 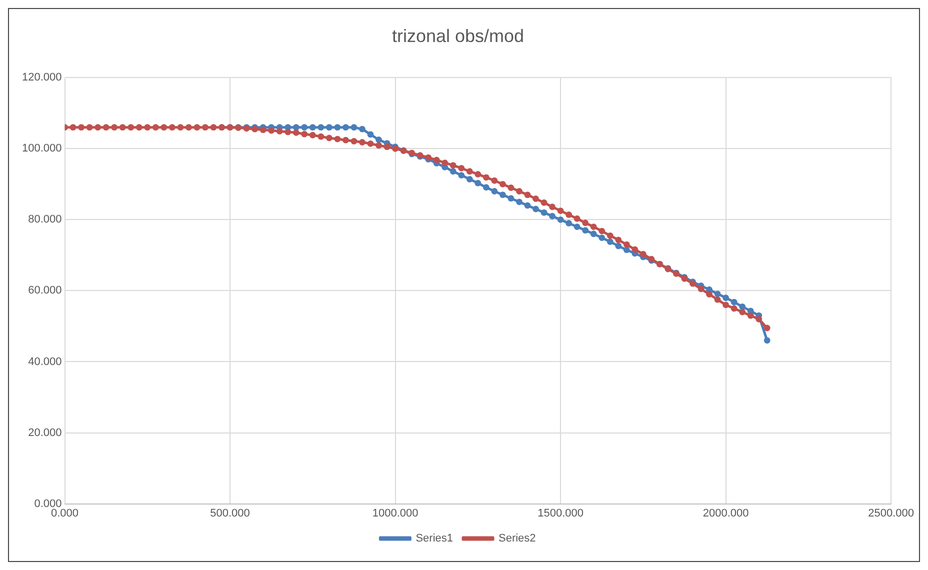 I want to click on y-tick-label: 60.000, so click(x=45, y=290).